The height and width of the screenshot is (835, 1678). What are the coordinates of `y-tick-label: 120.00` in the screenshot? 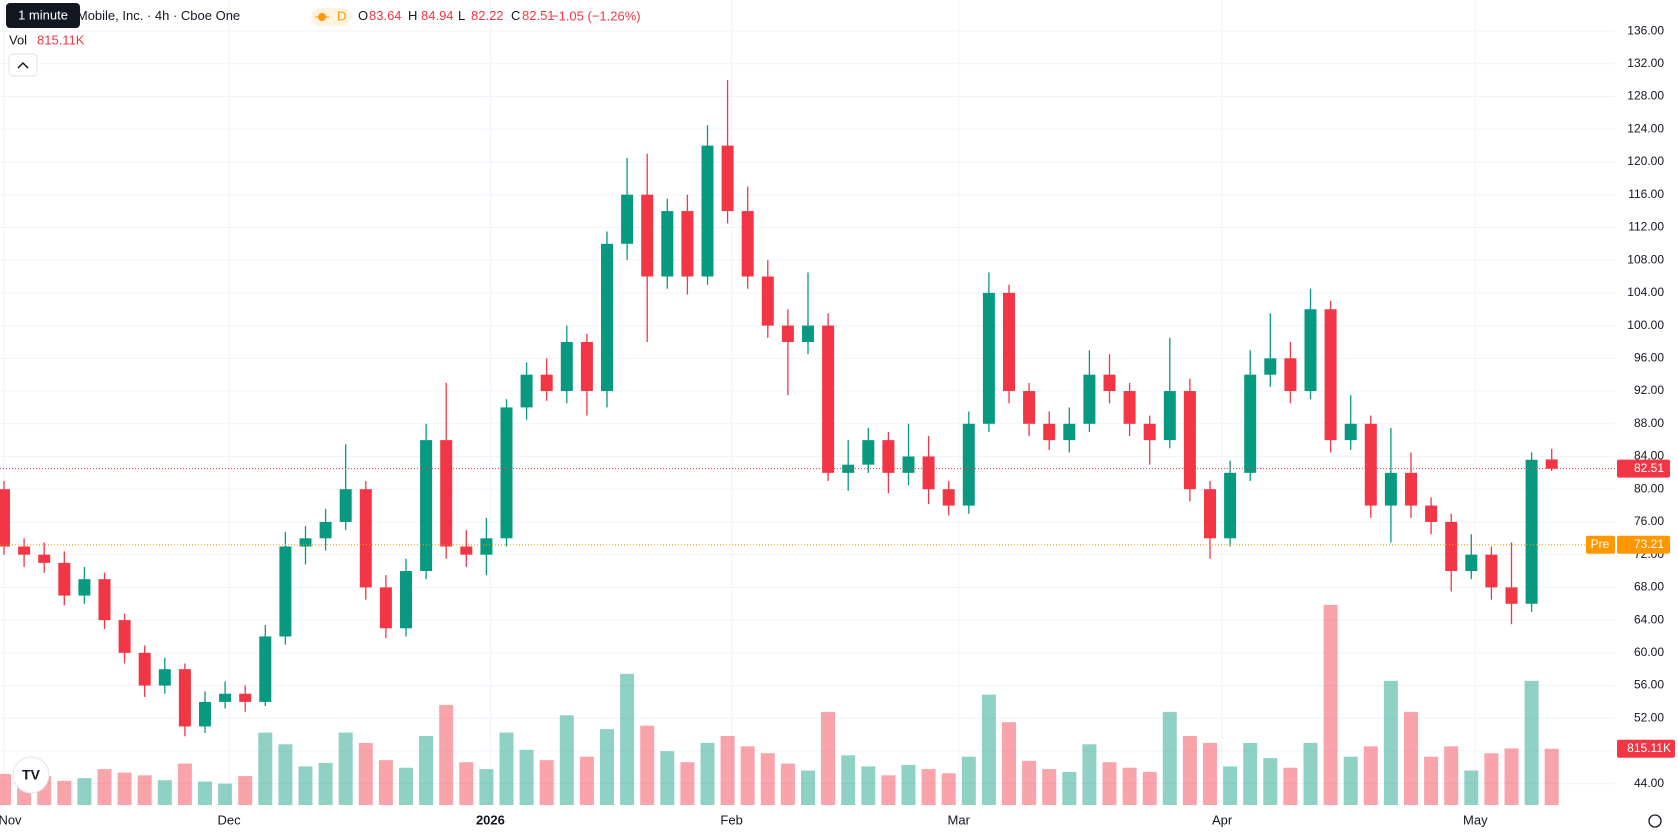 It's located at (1645, 161).